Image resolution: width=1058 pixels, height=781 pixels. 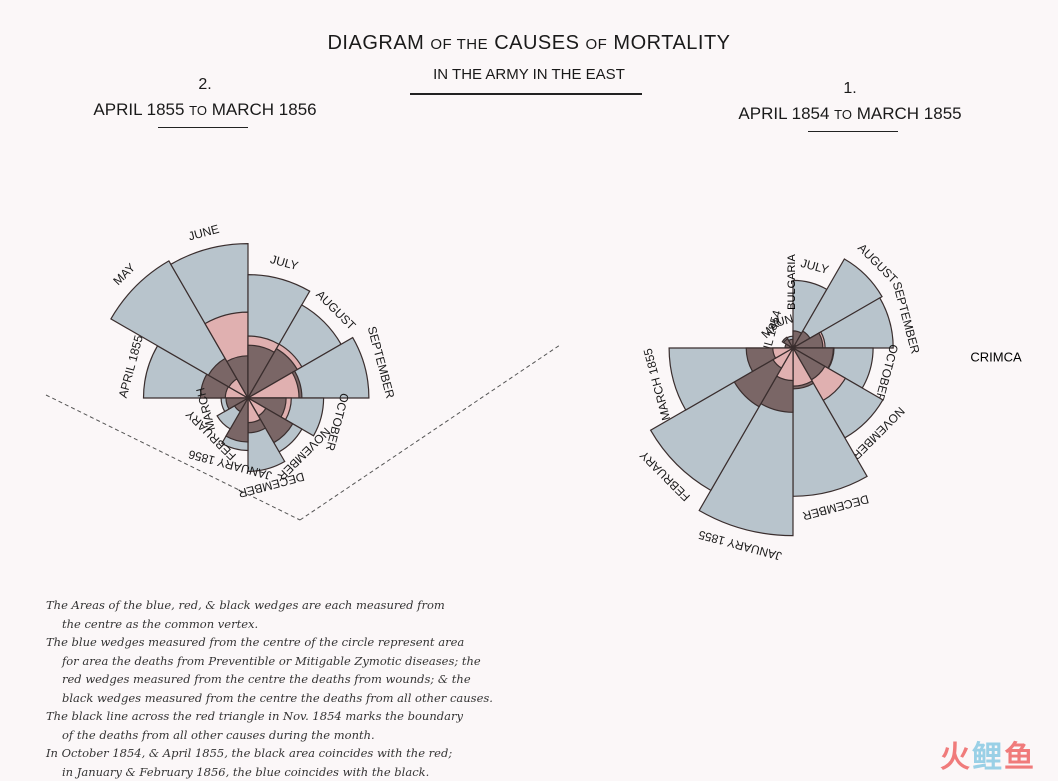 What do you see at coordinates (836, 507) in the screenshot?
I see `rose1854-month-label: DECEMBER` at bounding box center [836, 507].